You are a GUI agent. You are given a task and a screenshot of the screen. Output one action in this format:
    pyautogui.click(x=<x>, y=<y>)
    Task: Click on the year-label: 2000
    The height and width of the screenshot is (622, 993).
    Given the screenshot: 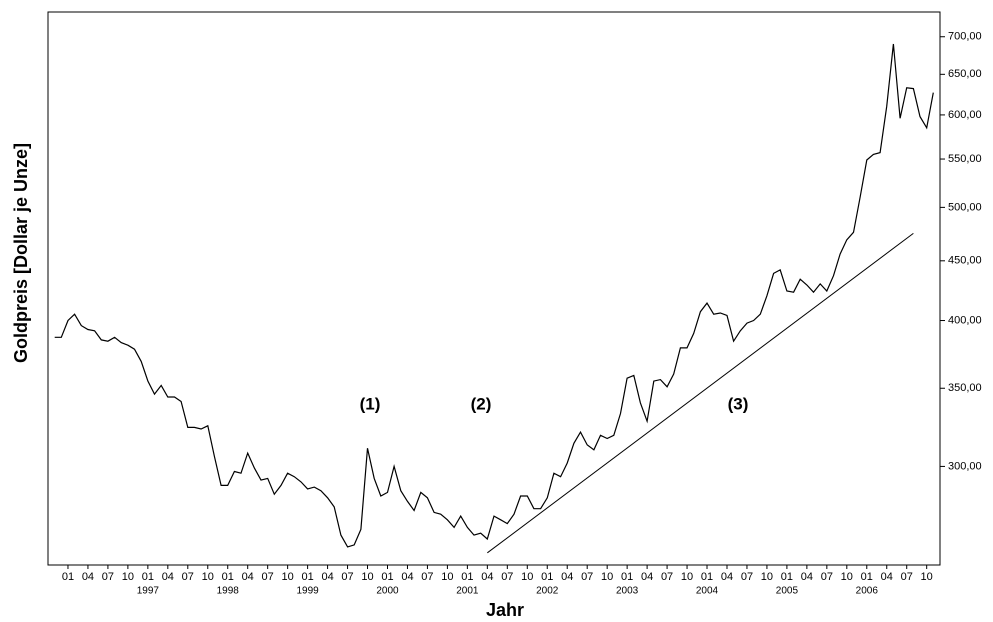 What is the action you would take?
    pyautogui.click(x=387, y=591)
    